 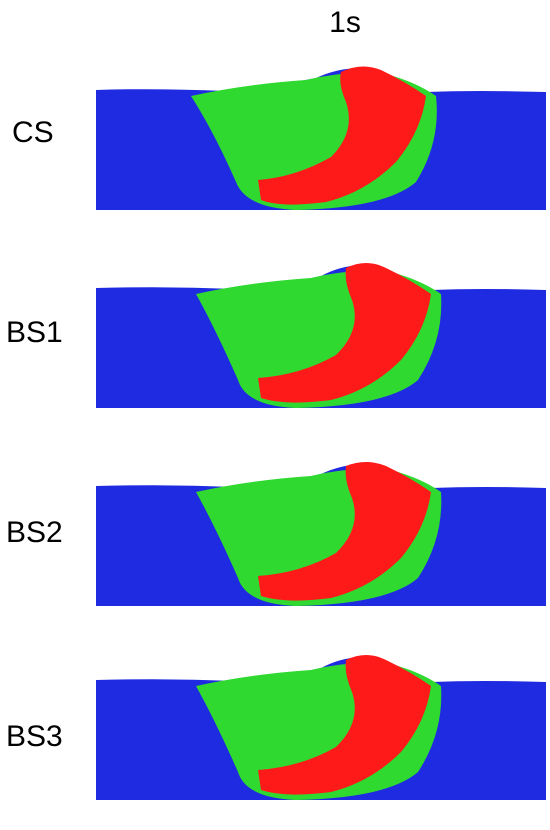 What do you see at coordinates (33, 132) in the screenshot?
I see `panel-label: CS` at bounding box center [33, 132].